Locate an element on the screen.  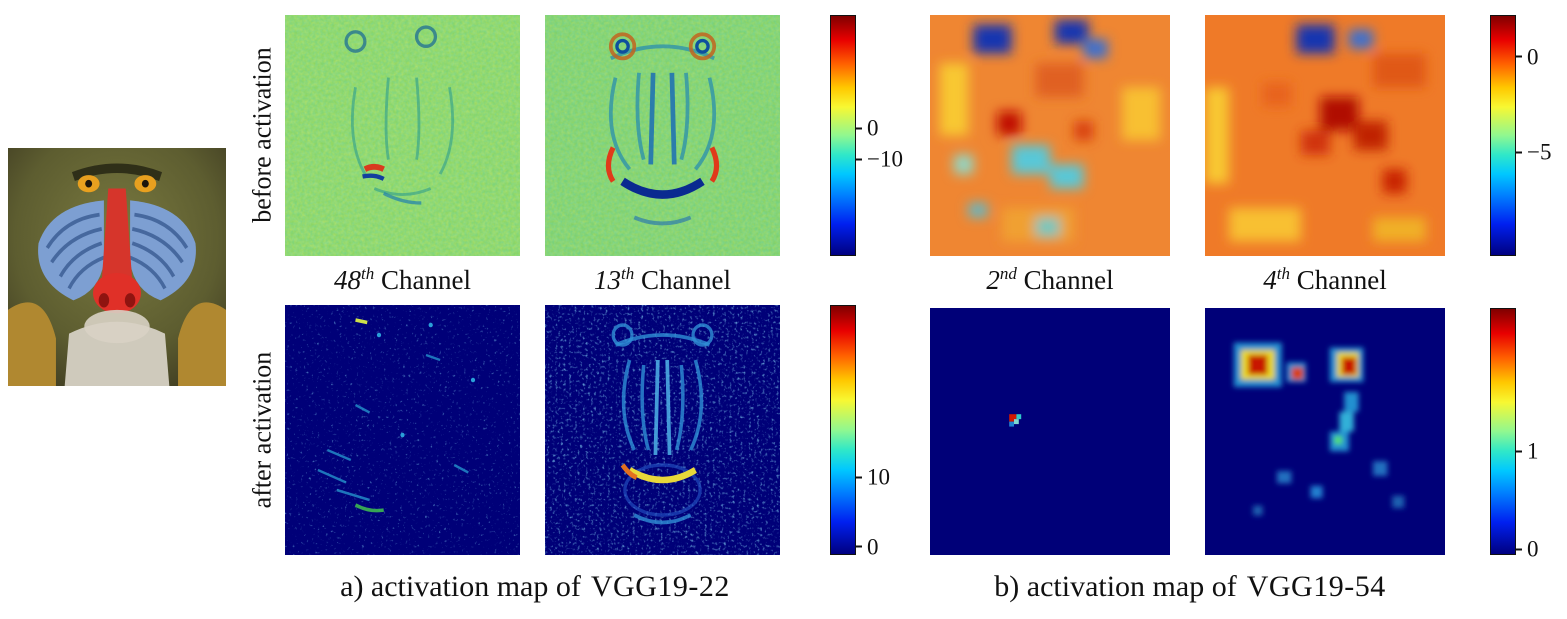
channel-label-a-13: 13th Channel is located at coordinates (662, 276).